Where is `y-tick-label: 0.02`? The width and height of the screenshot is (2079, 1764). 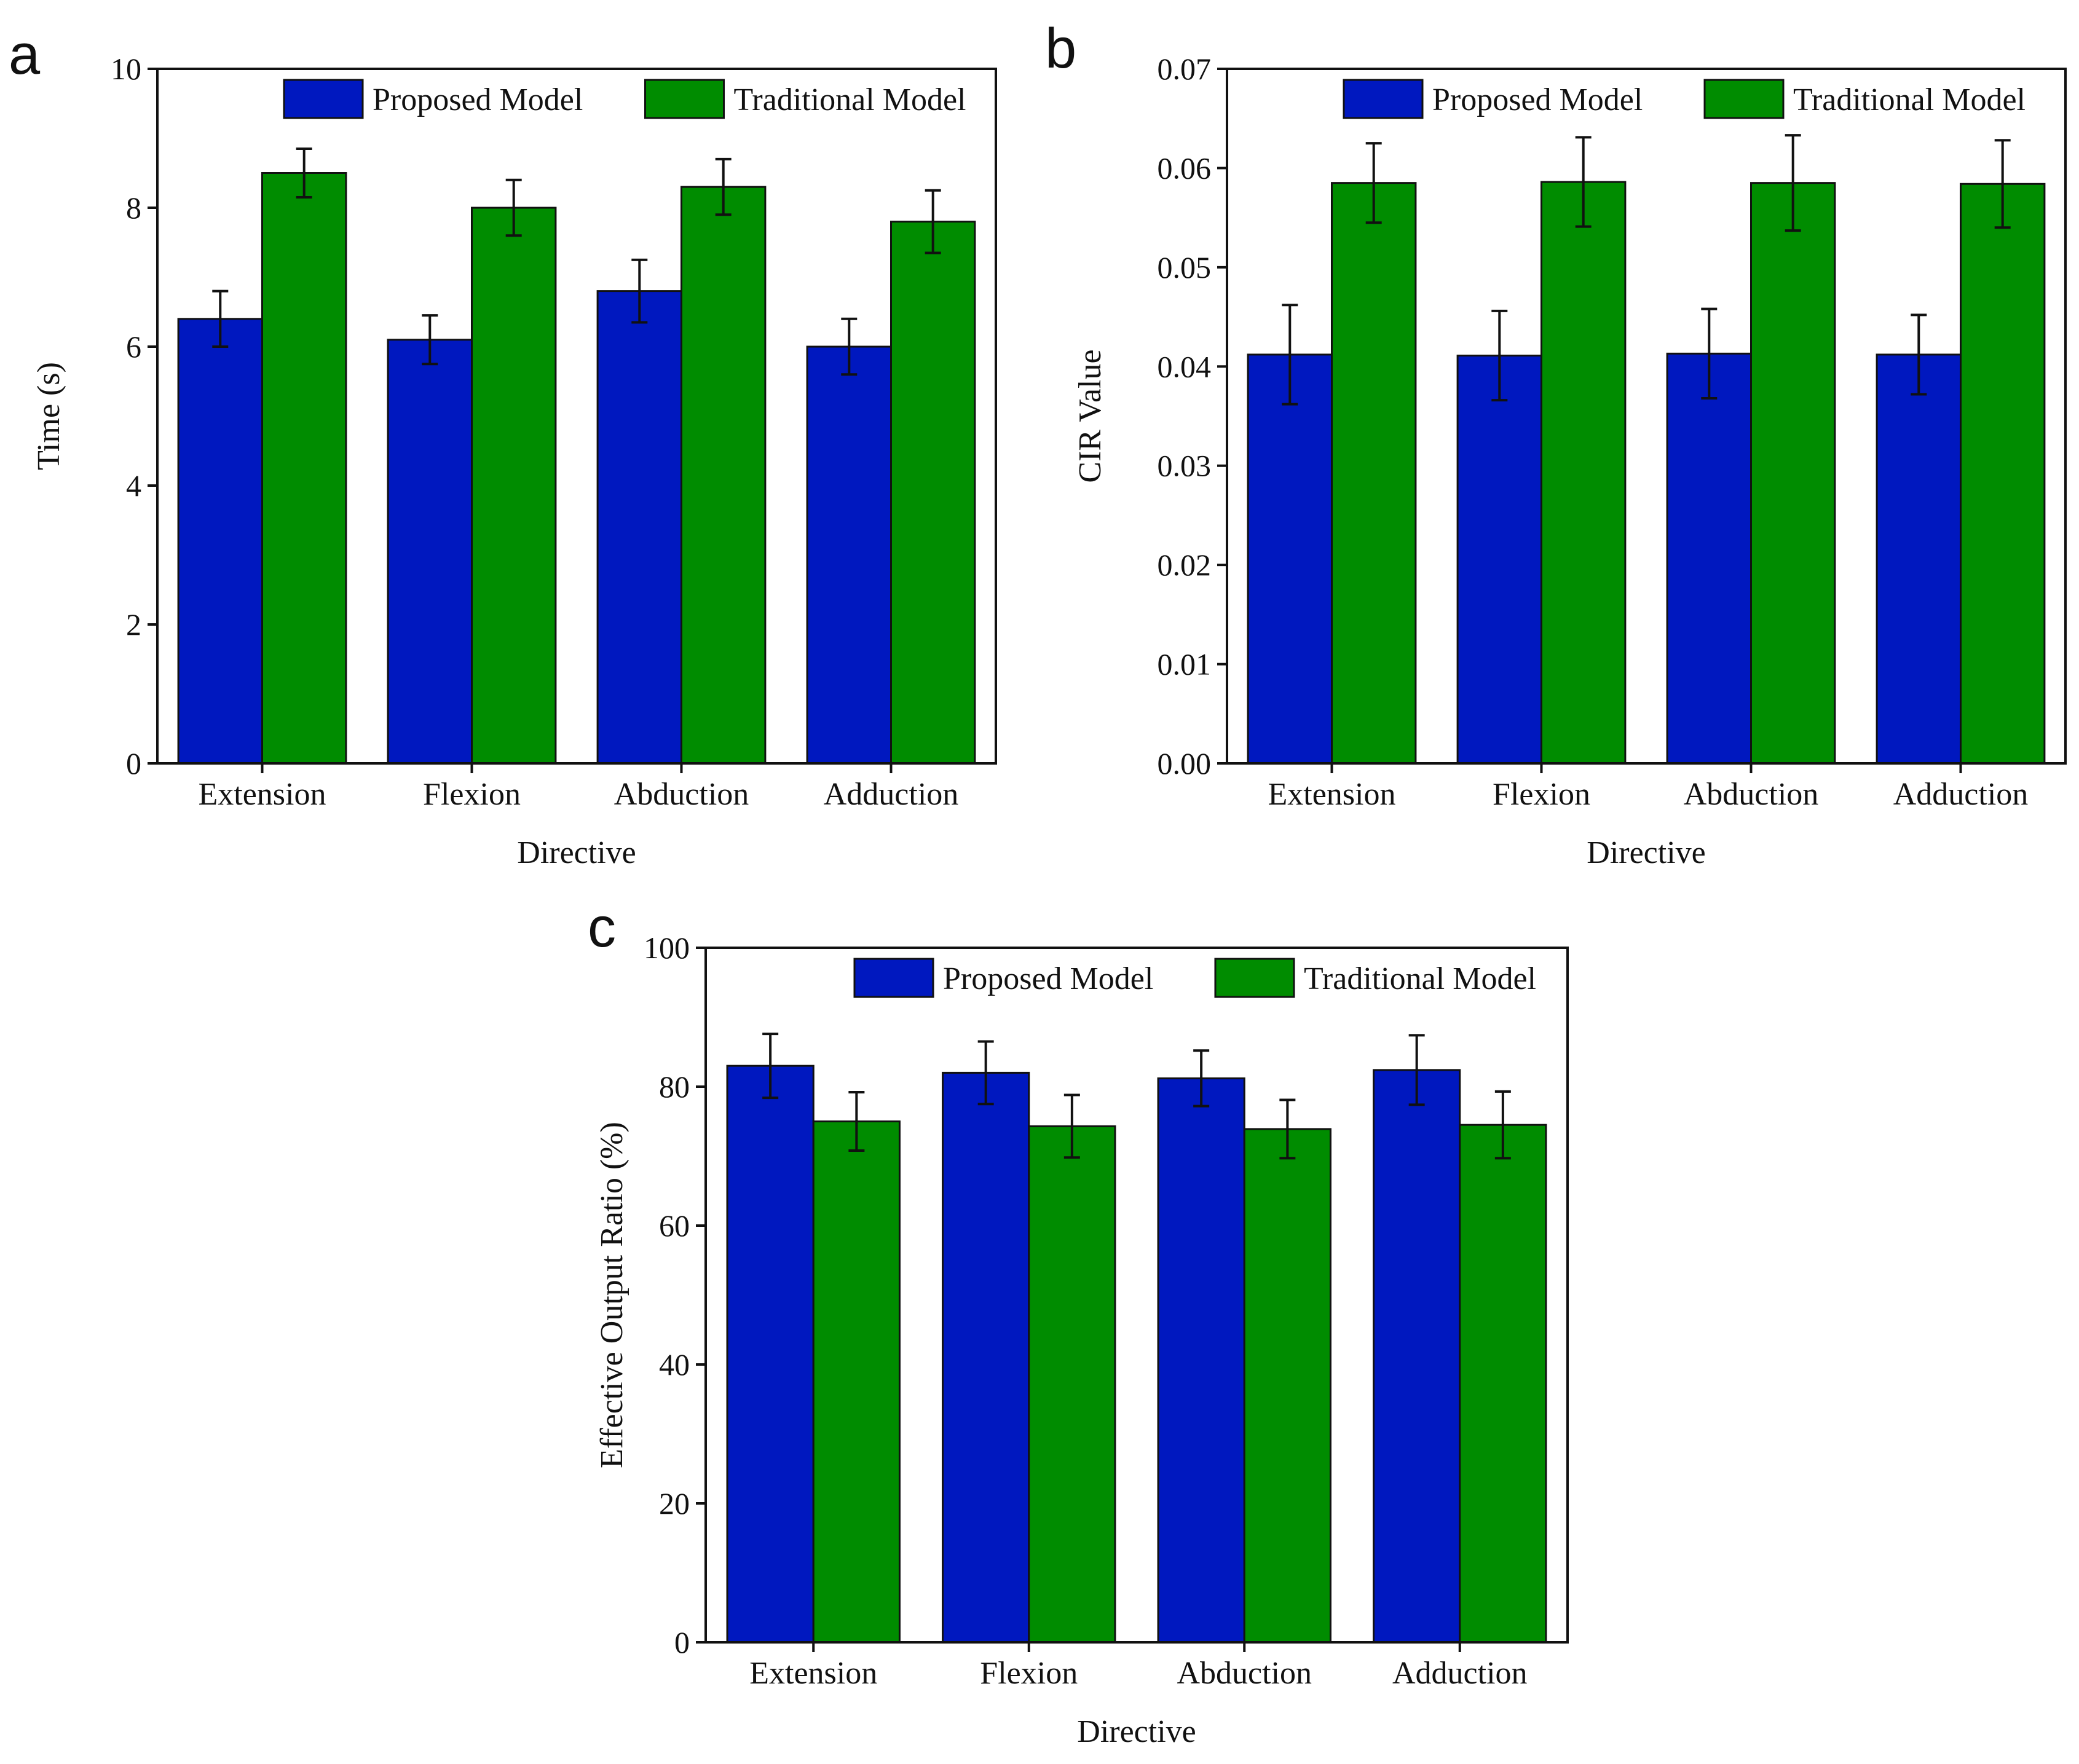
y-tick-label: 0.02 is located at coordinates (1185, 565).